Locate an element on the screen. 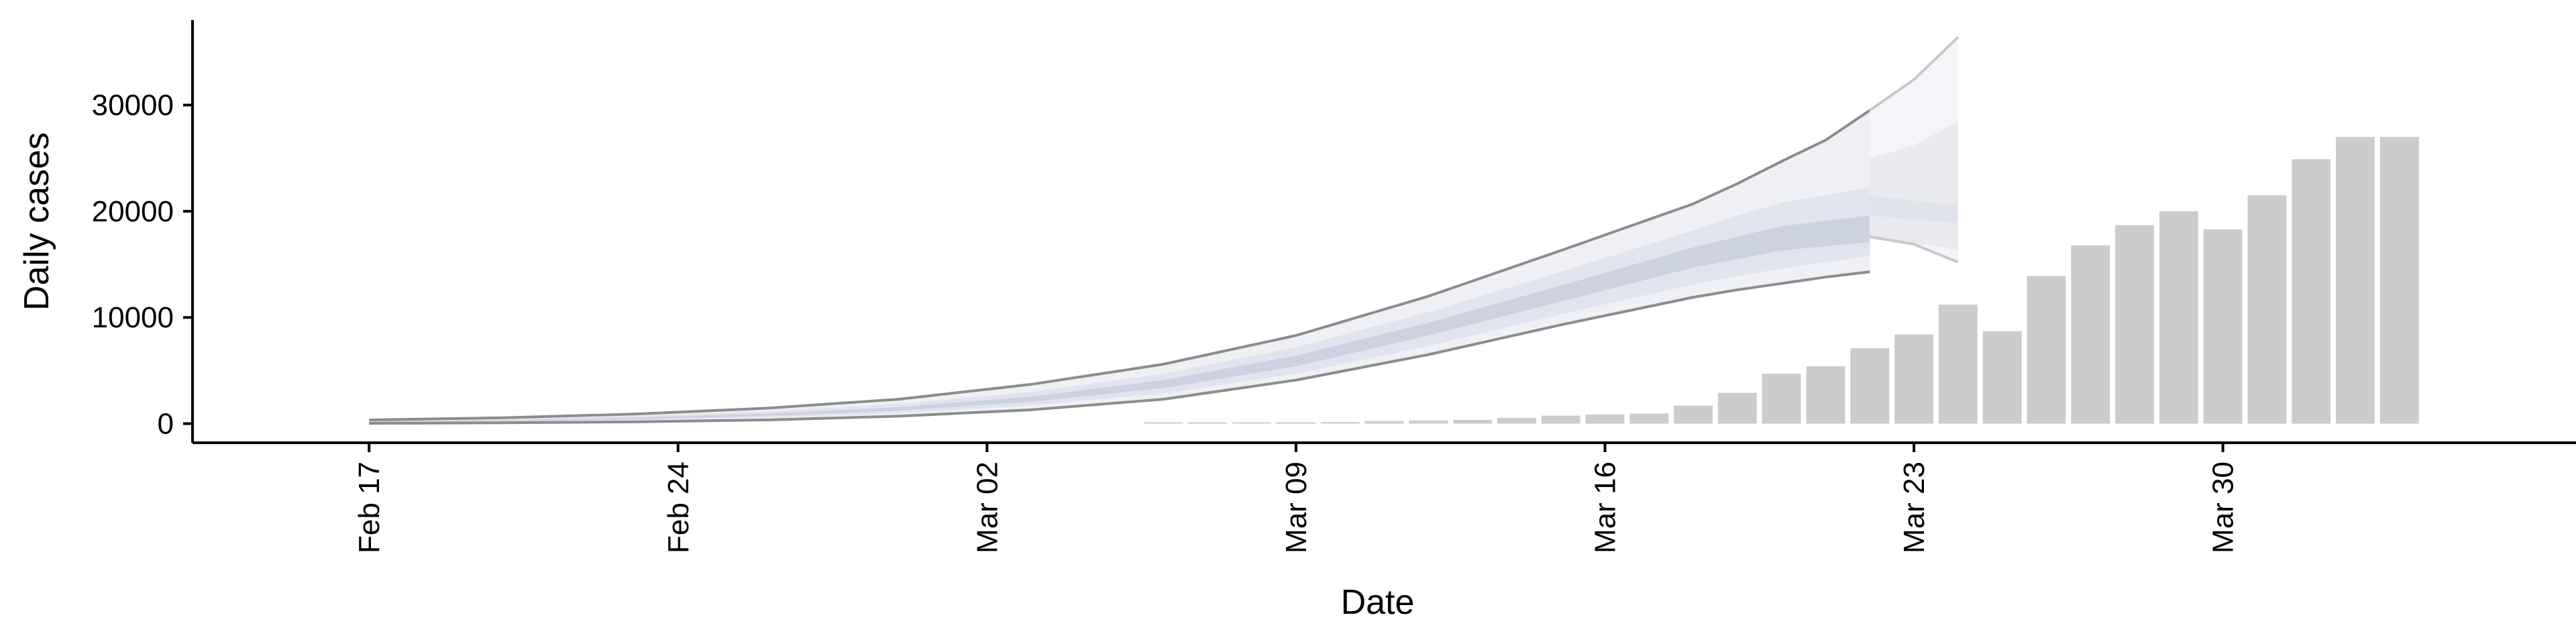 The height and width of the screenshot is (644, 2576). y-tick-label: 10000 is located at coordinates (133, 317).